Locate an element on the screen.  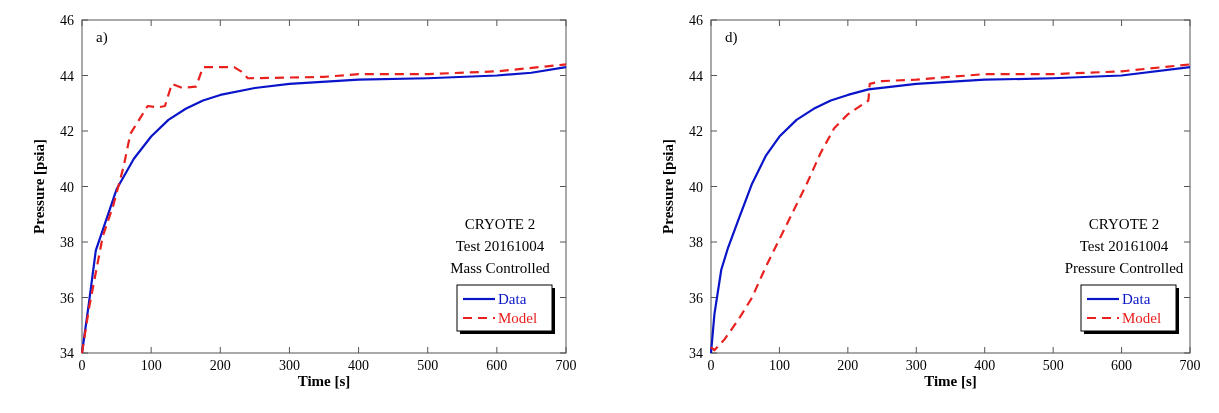
annotation: Pressure Controlled is located at coordinates (1124, 268).